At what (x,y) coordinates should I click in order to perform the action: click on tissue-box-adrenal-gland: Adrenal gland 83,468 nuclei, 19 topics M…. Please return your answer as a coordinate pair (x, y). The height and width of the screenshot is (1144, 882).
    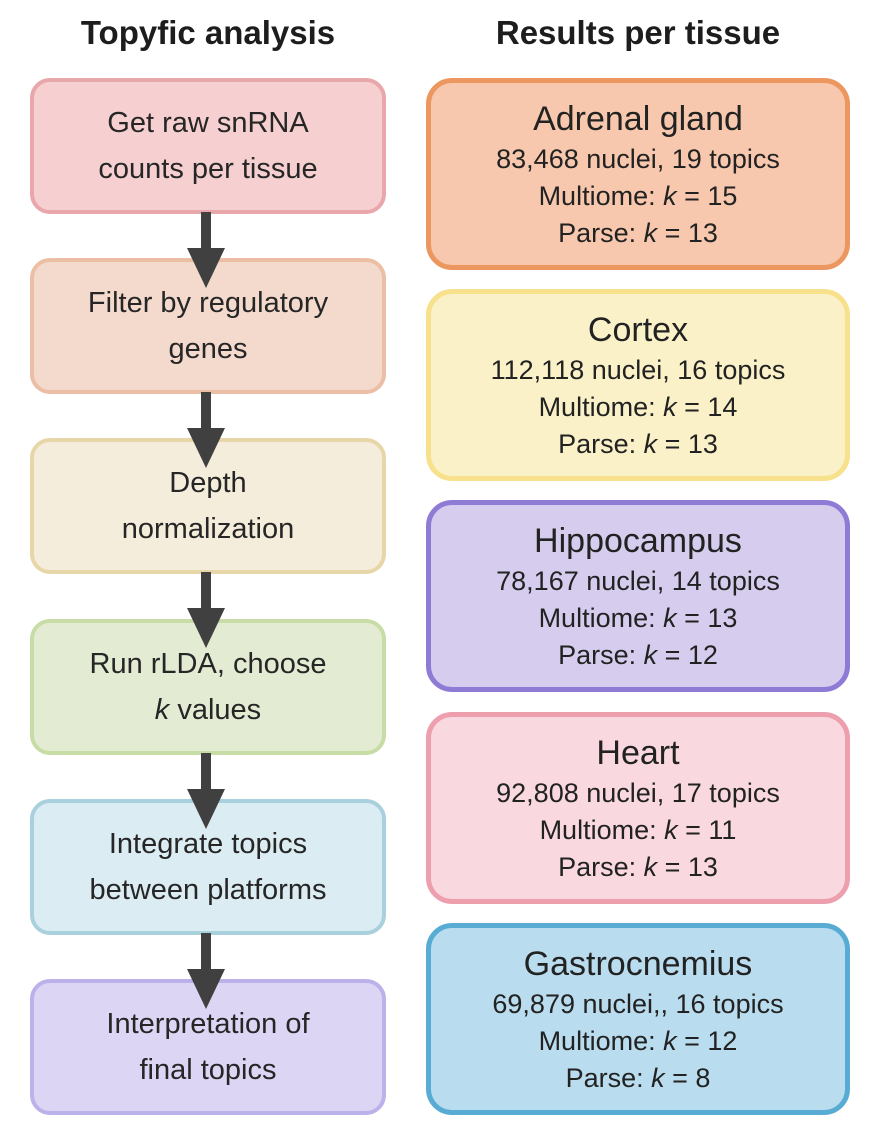
    Looking at the image, I should click on (638, 174).